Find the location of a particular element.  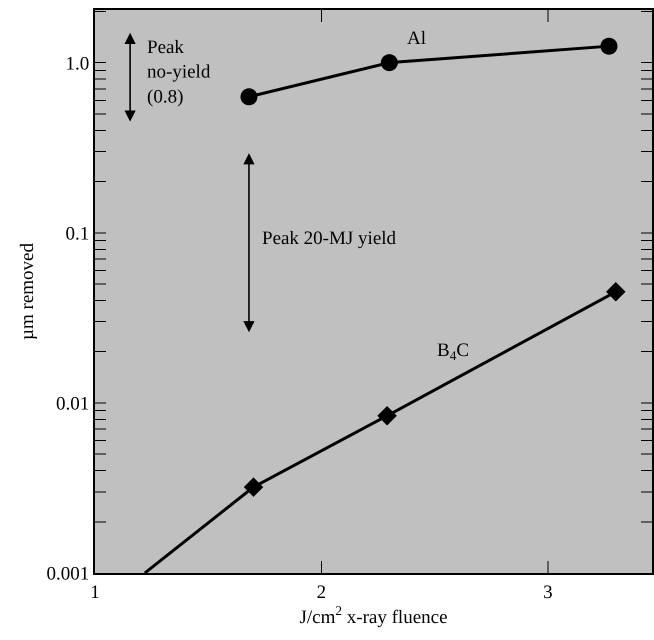

y-tick-label: 0.001 is located at coordinates (68, 574).